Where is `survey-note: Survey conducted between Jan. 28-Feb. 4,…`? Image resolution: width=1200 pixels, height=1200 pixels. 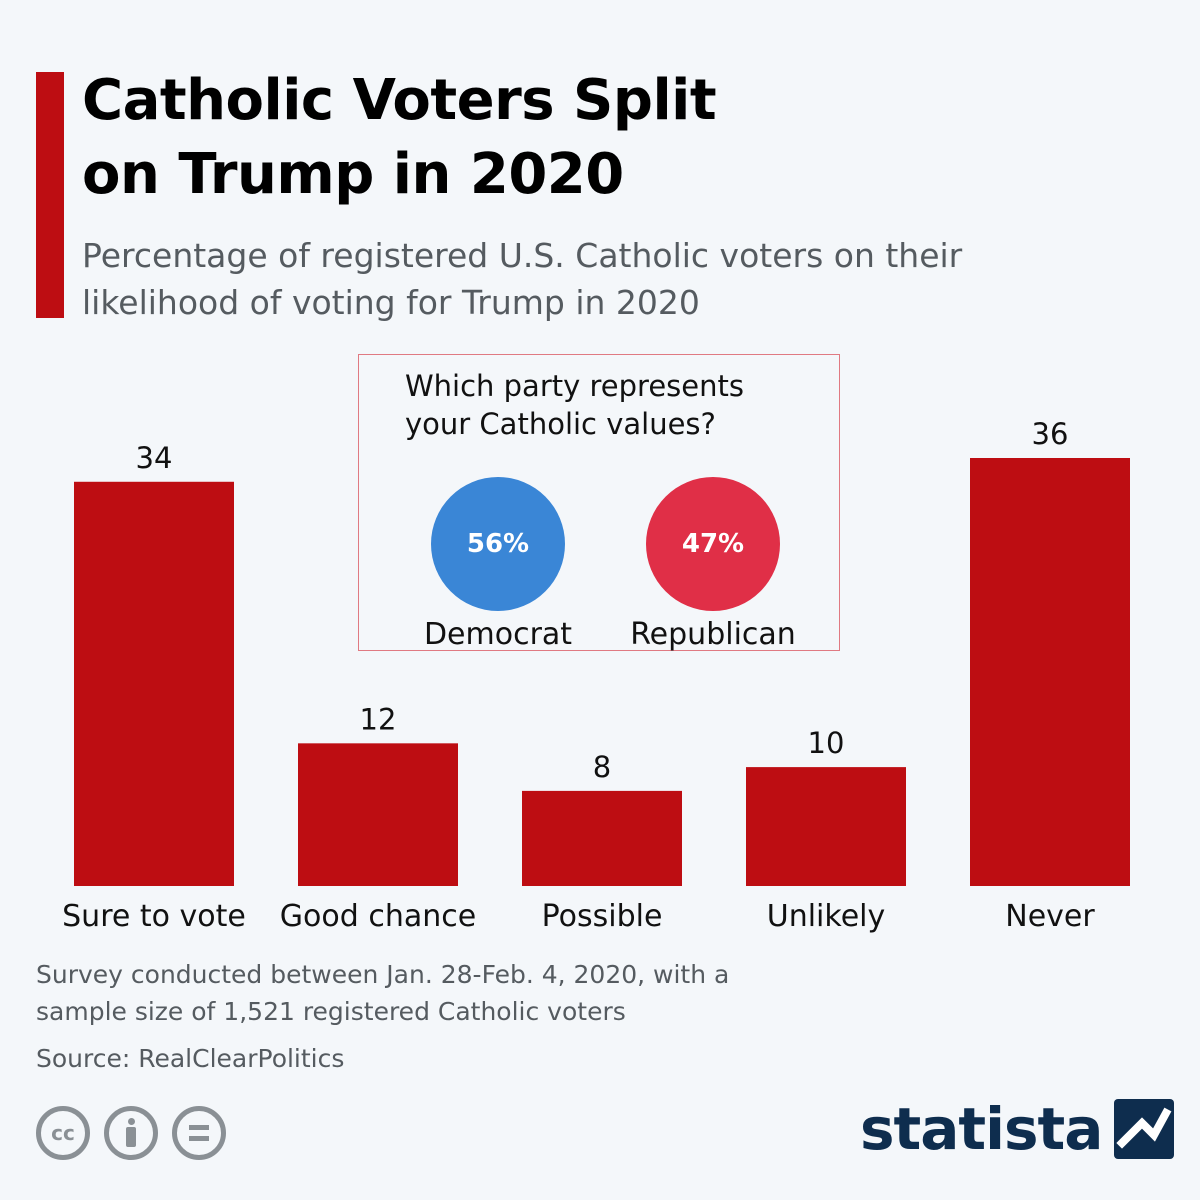
survey-note: Survey conducted between Jan. 28-Feb. 4,… is located at coordinates (486, 993).